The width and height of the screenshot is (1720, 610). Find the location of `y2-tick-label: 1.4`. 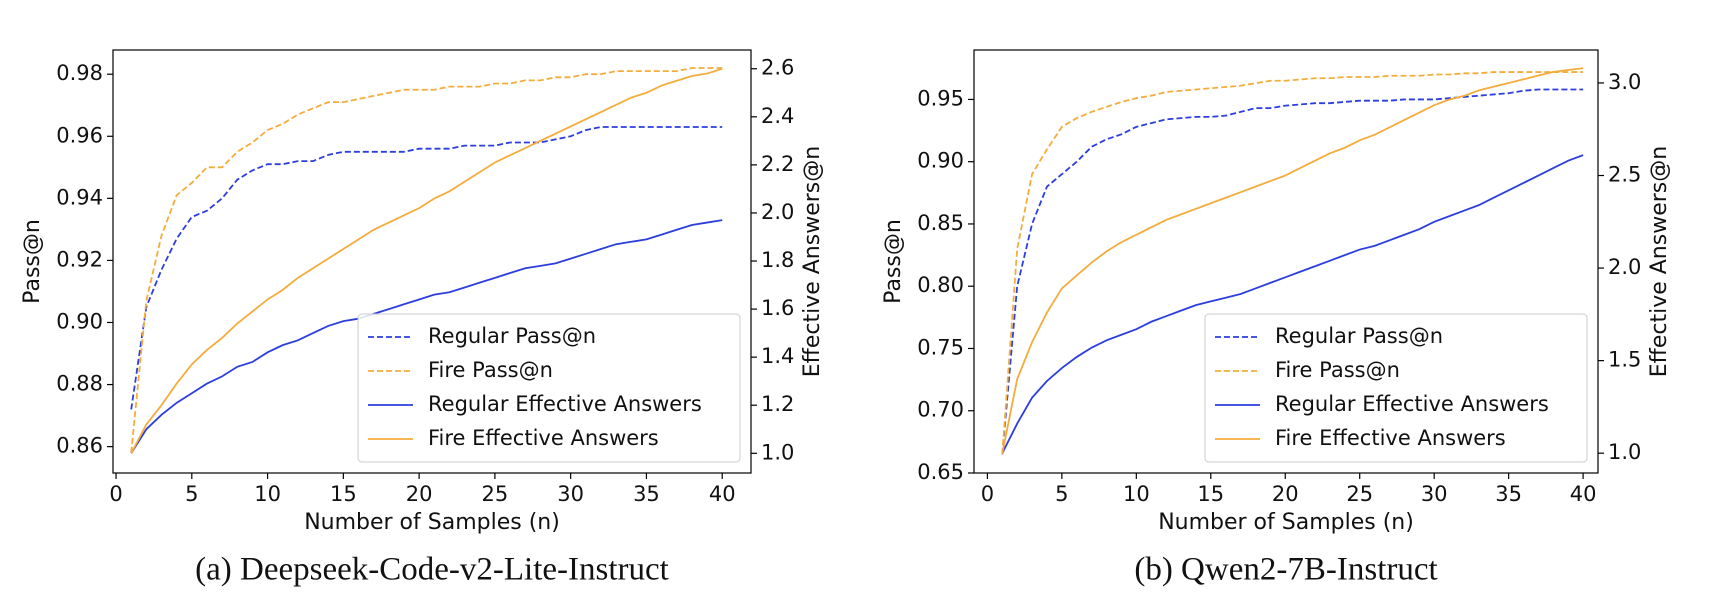

y2-tick-label: 1.4 is located at coordinates (777, 356).